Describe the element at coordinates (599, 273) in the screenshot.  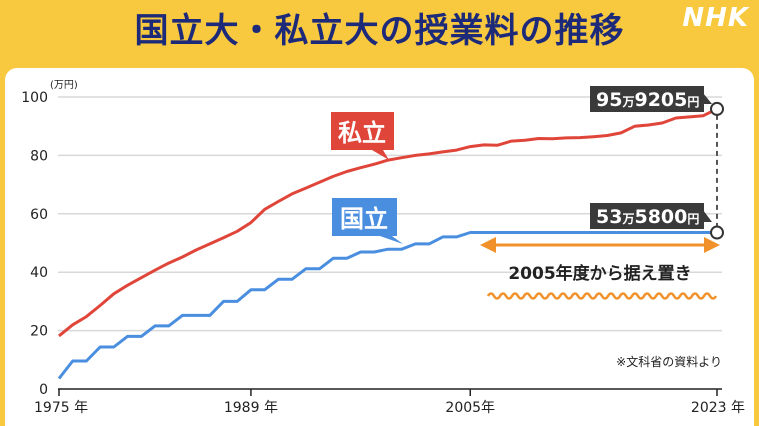
I see `flat-period-label: 2005年度から据え置き` at that location.